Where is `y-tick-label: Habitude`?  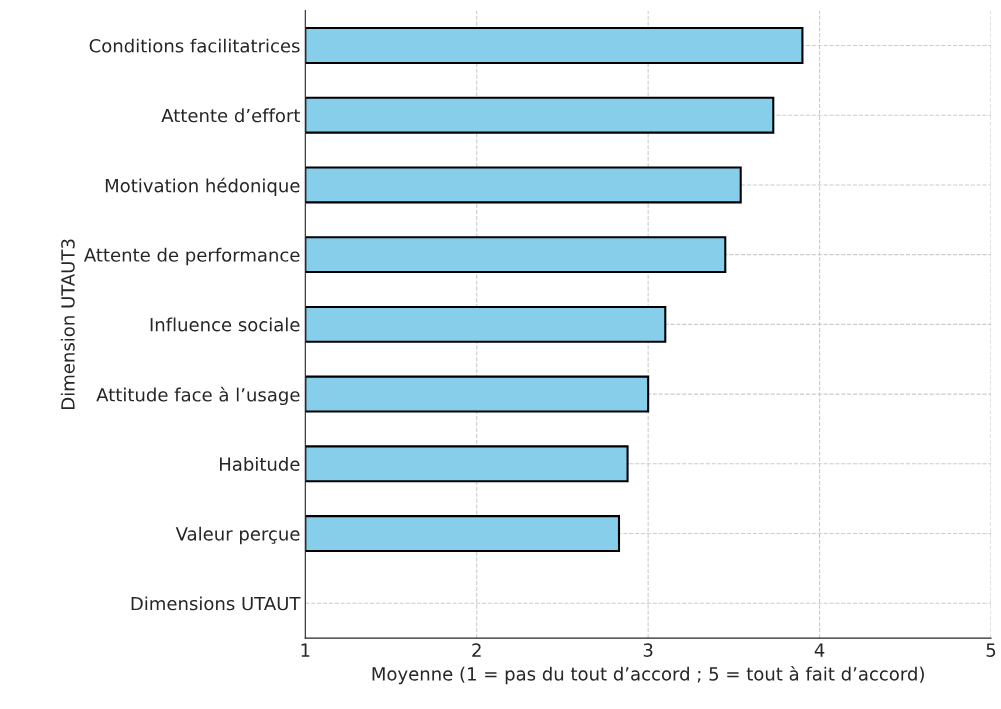
y-tick-label: Habitude is located at coordinates (260, 463).